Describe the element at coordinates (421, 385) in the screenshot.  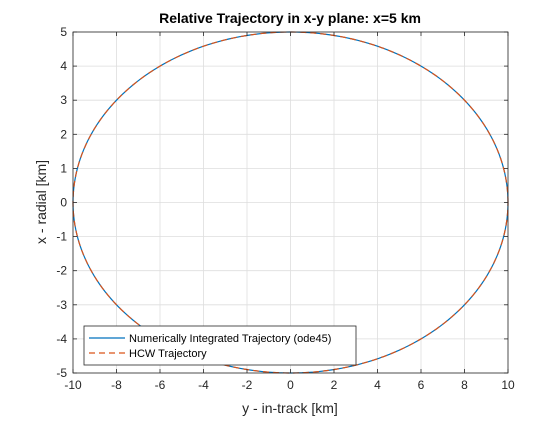
I see `x-tick-label: 6` at that location.